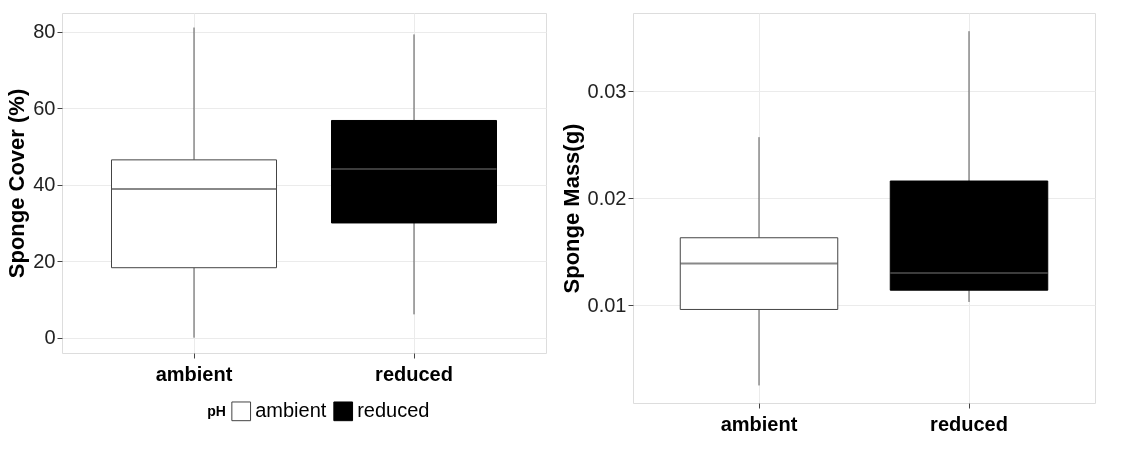  What do you see at coordinates (17, 183) in the screenshot?
I see `y-axis-title: Sponge Cover (%)` at bounding box center [17, 183].